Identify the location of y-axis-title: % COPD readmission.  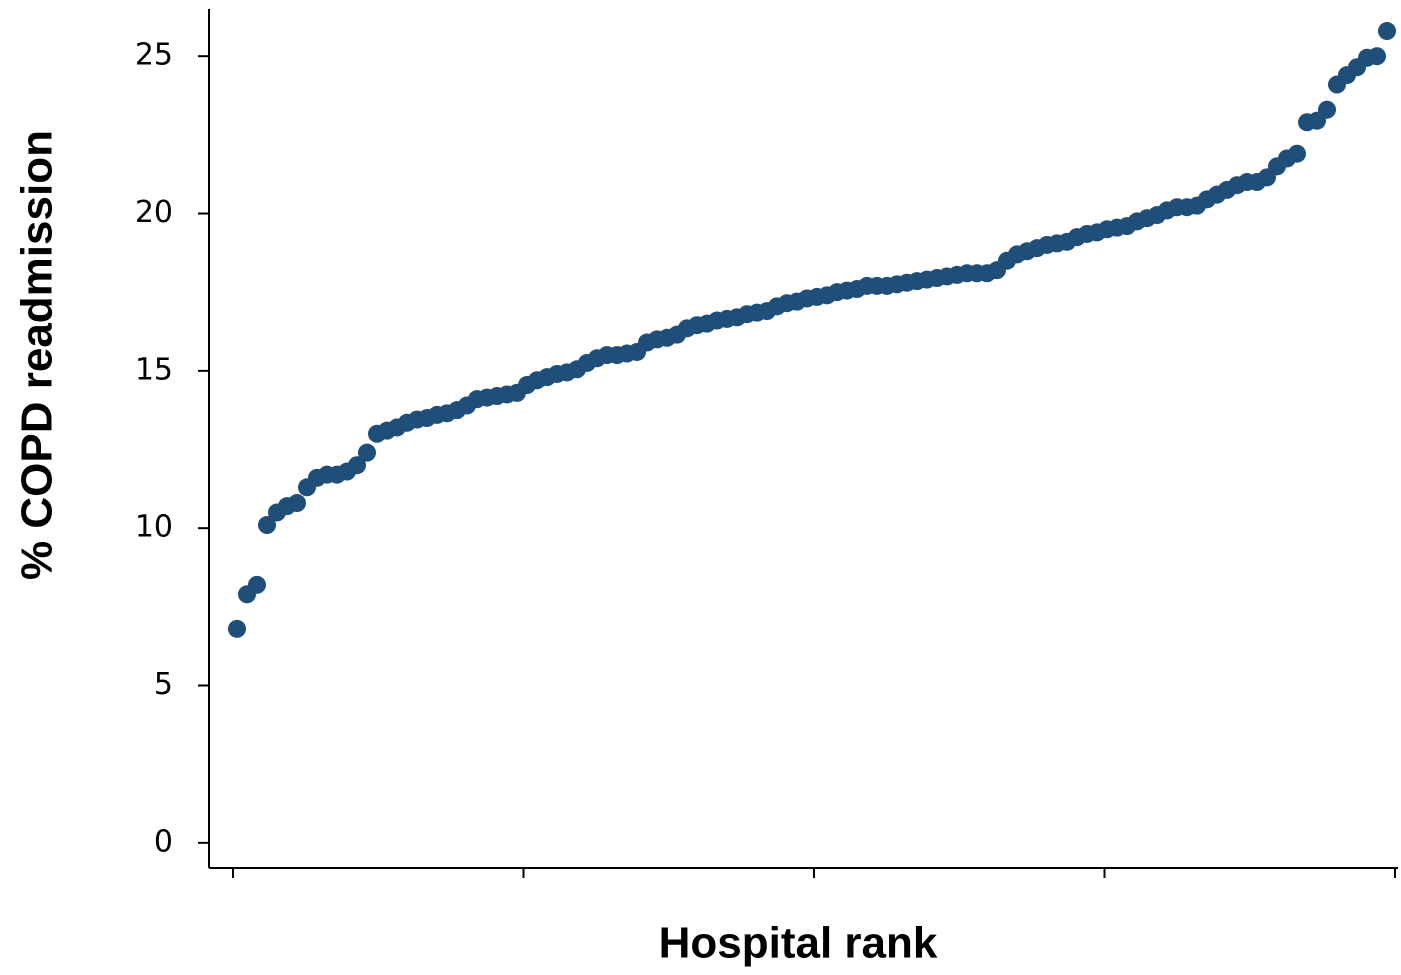
(37, 355).